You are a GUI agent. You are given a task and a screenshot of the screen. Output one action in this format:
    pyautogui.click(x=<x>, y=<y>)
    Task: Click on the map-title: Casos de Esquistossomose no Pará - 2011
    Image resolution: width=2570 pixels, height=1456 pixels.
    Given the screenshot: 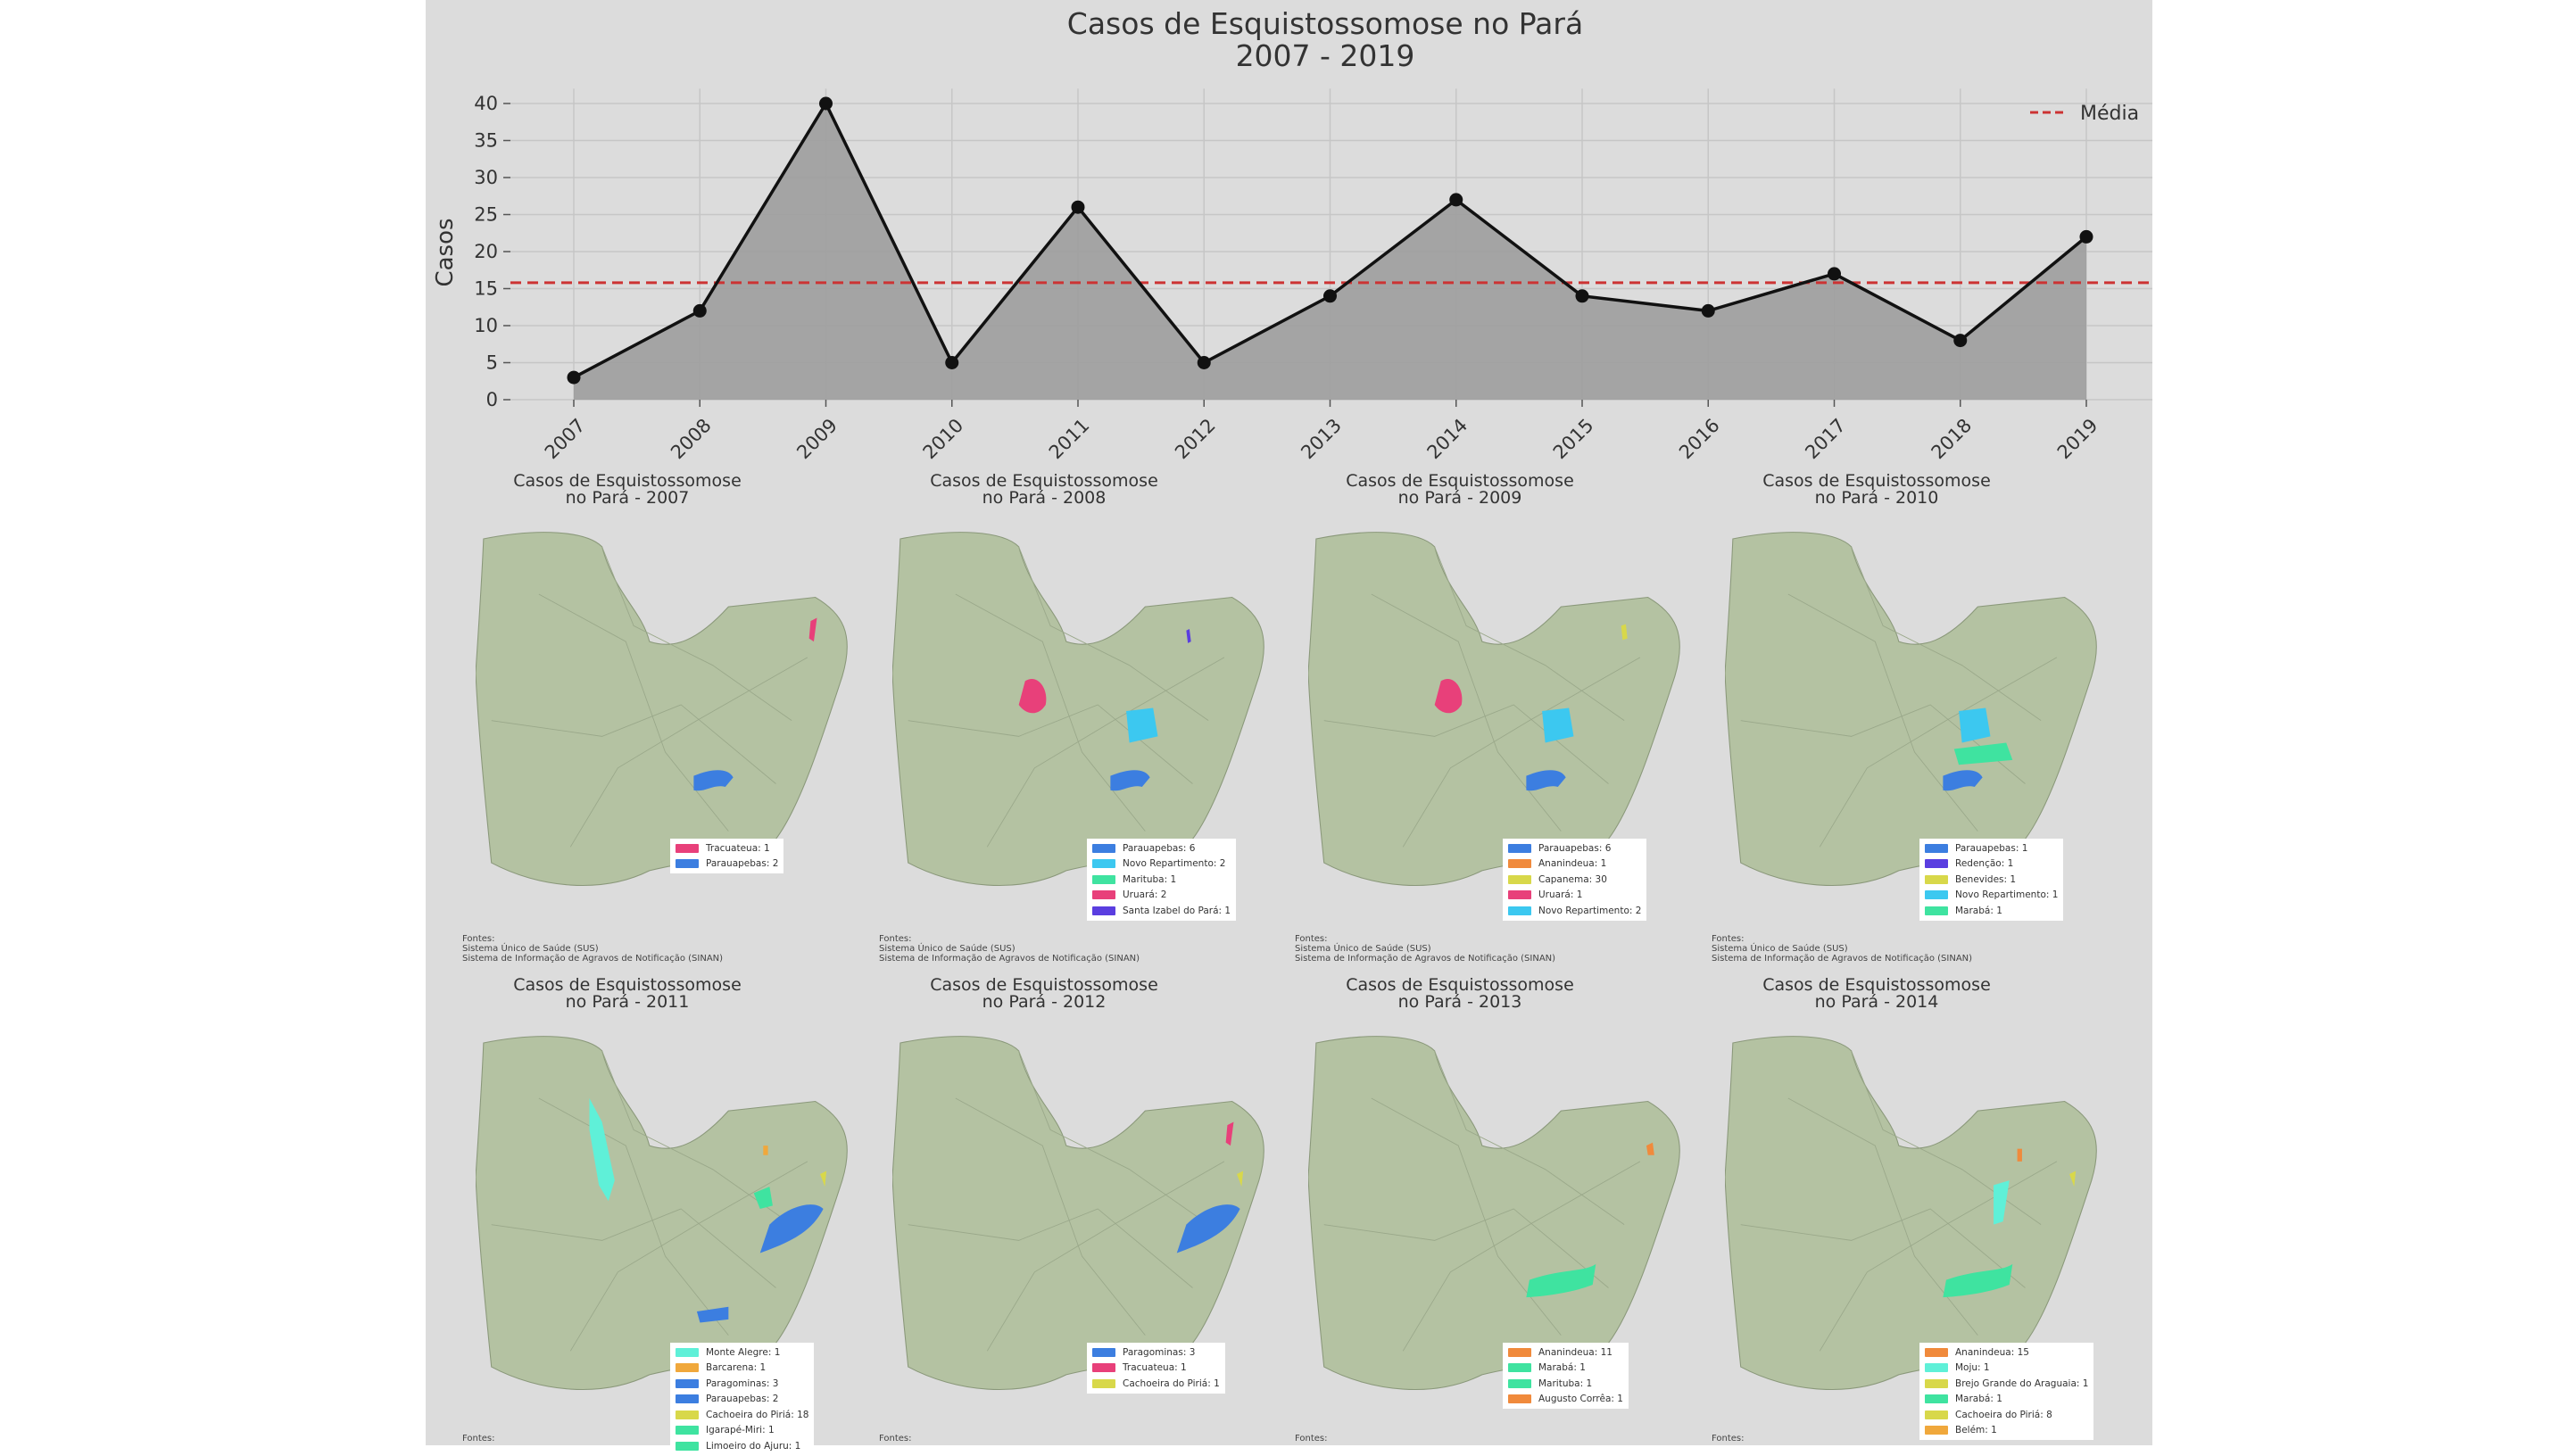 What is the action you would take?
    pyautogui.click(x=628, y=994)
    